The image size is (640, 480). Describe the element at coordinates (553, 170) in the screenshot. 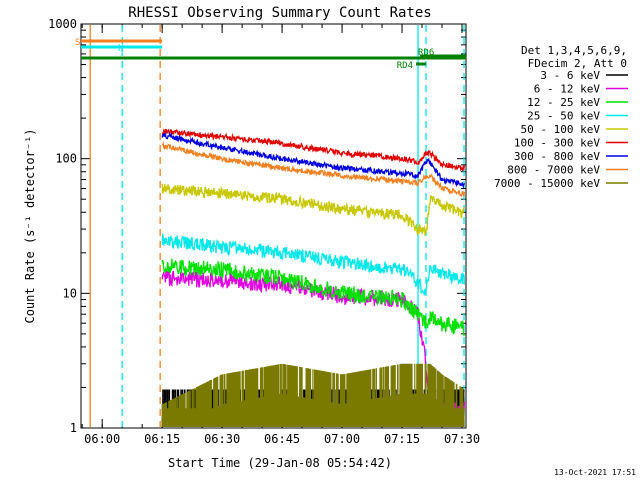

I see `legend-label: 800 - 7000 keV` at that location.